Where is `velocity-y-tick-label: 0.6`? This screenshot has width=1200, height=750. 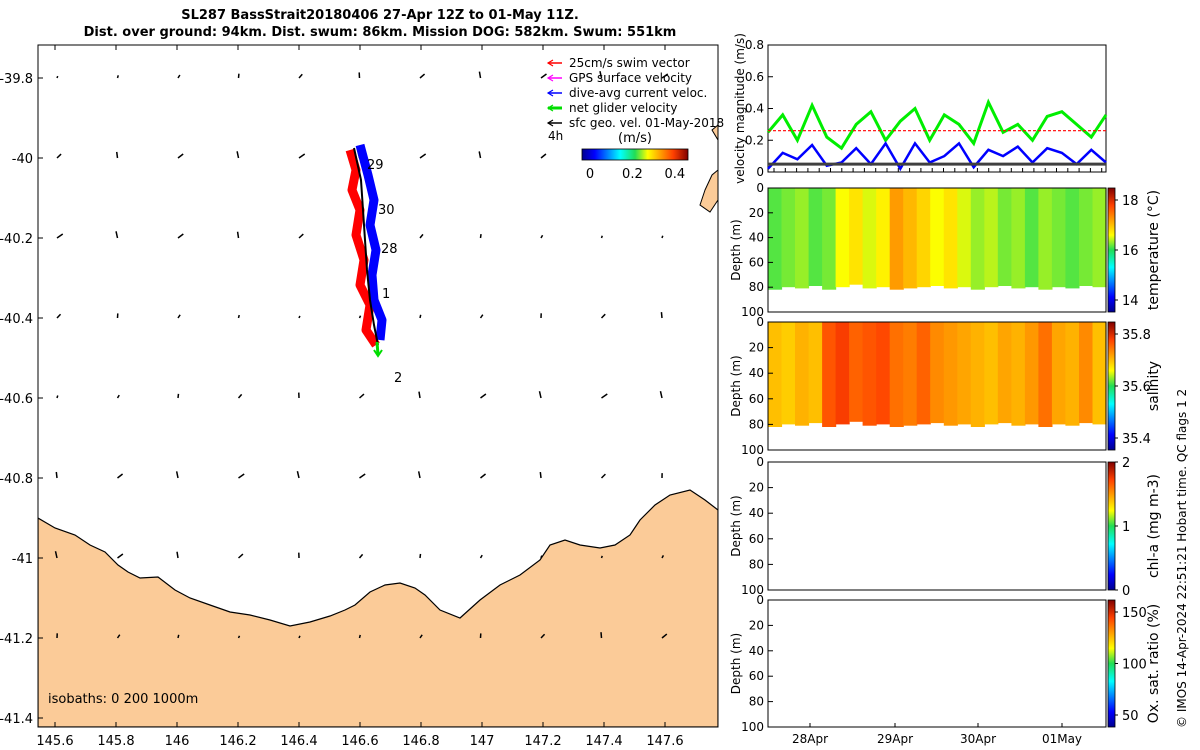
velocity-y-tick-label: 0.6 is located at coordinates (754, 77).